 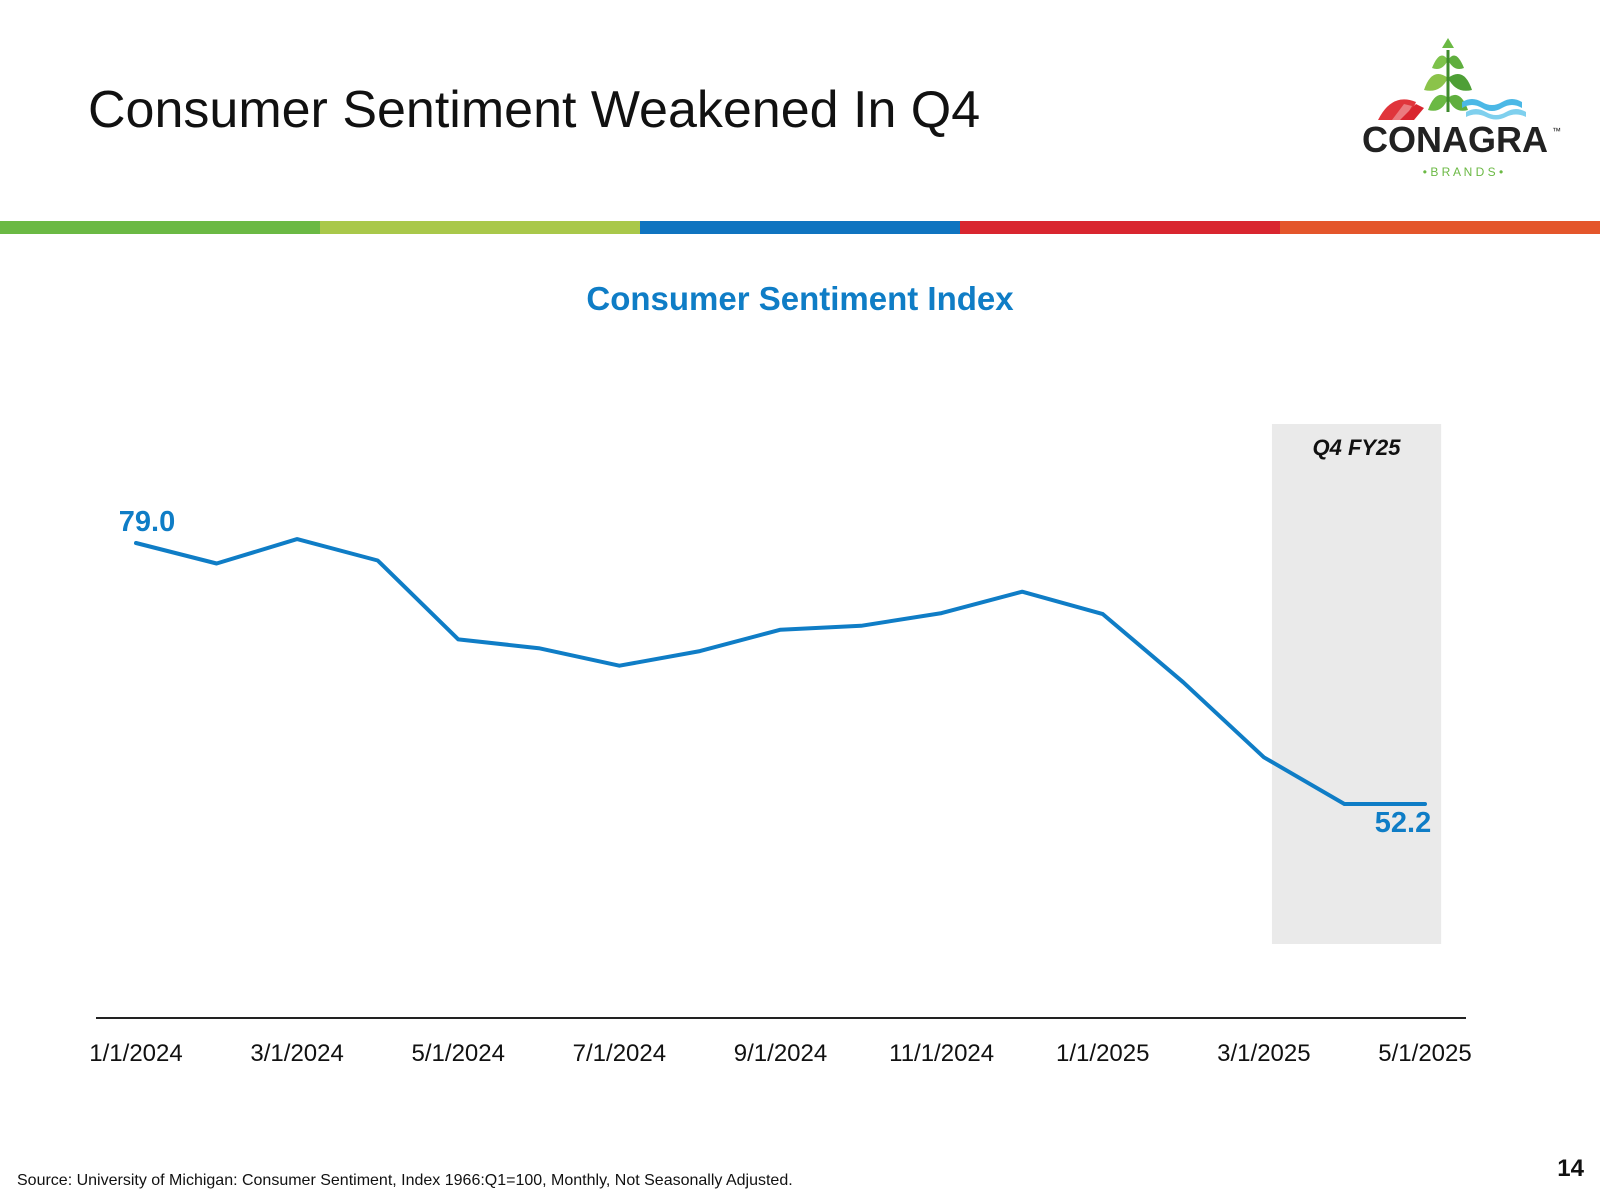 What do you see at coordinates (1448, 75) in the screenshot?
I see `leaf-icon` at bounding box center [1448, 75].